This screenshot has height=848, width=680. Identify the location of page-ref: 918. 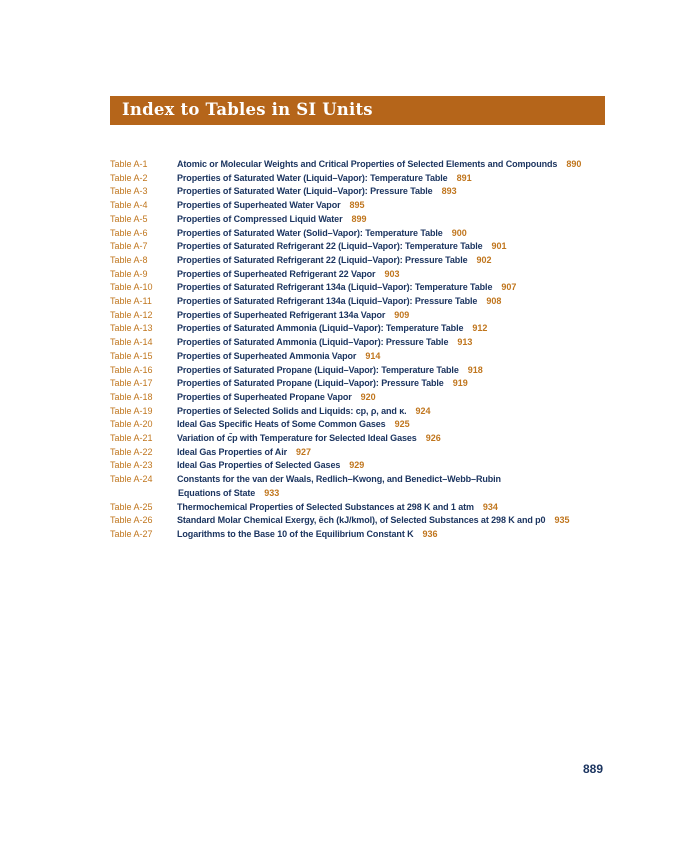
(475, 369).